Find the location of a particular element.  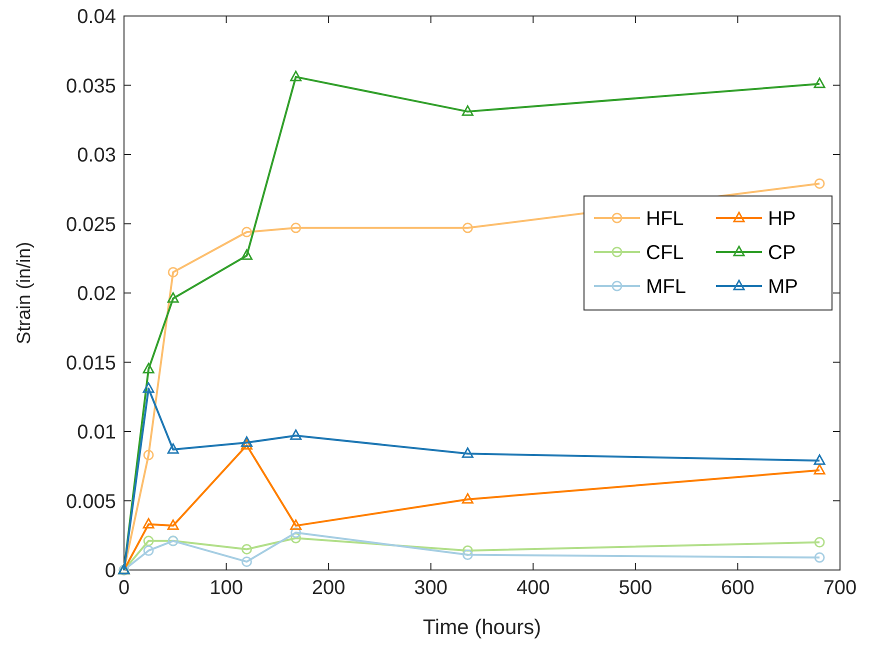

y-tick-label: 0.005 is located at coordinates (91, 501).